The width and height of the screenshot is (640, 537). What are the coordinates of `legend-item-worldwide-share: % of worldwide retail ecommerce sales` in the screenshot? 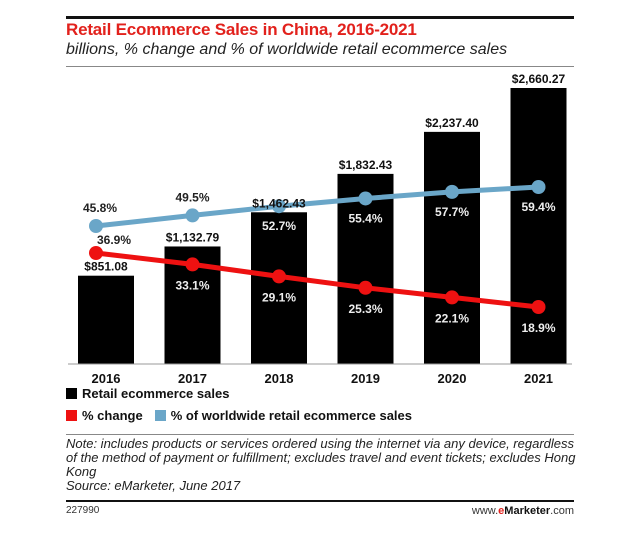 It's located at (283, 415).